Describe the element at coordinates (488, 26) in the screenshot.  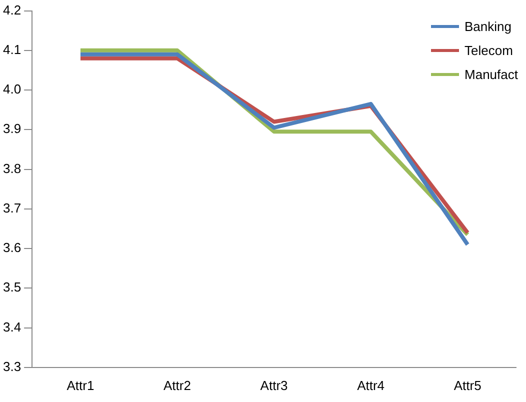
I see `legend-label: Banking` at that location.